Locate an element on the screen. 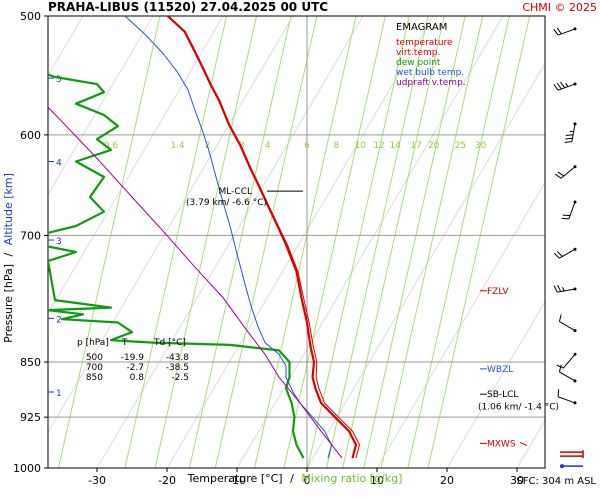 The image size is (600, 500). y-tick-label: 850 is located at coordinates (30, 362).